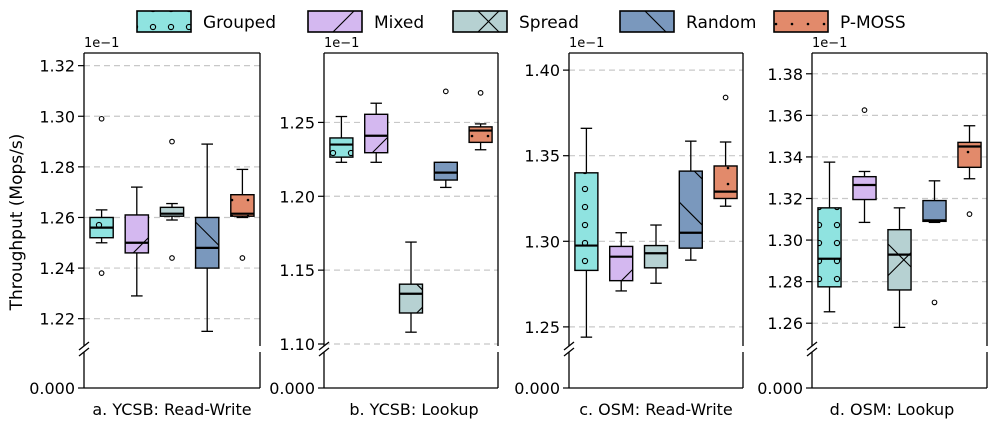  I want to click on y-tick-label: 1.25, so click(297, 122).